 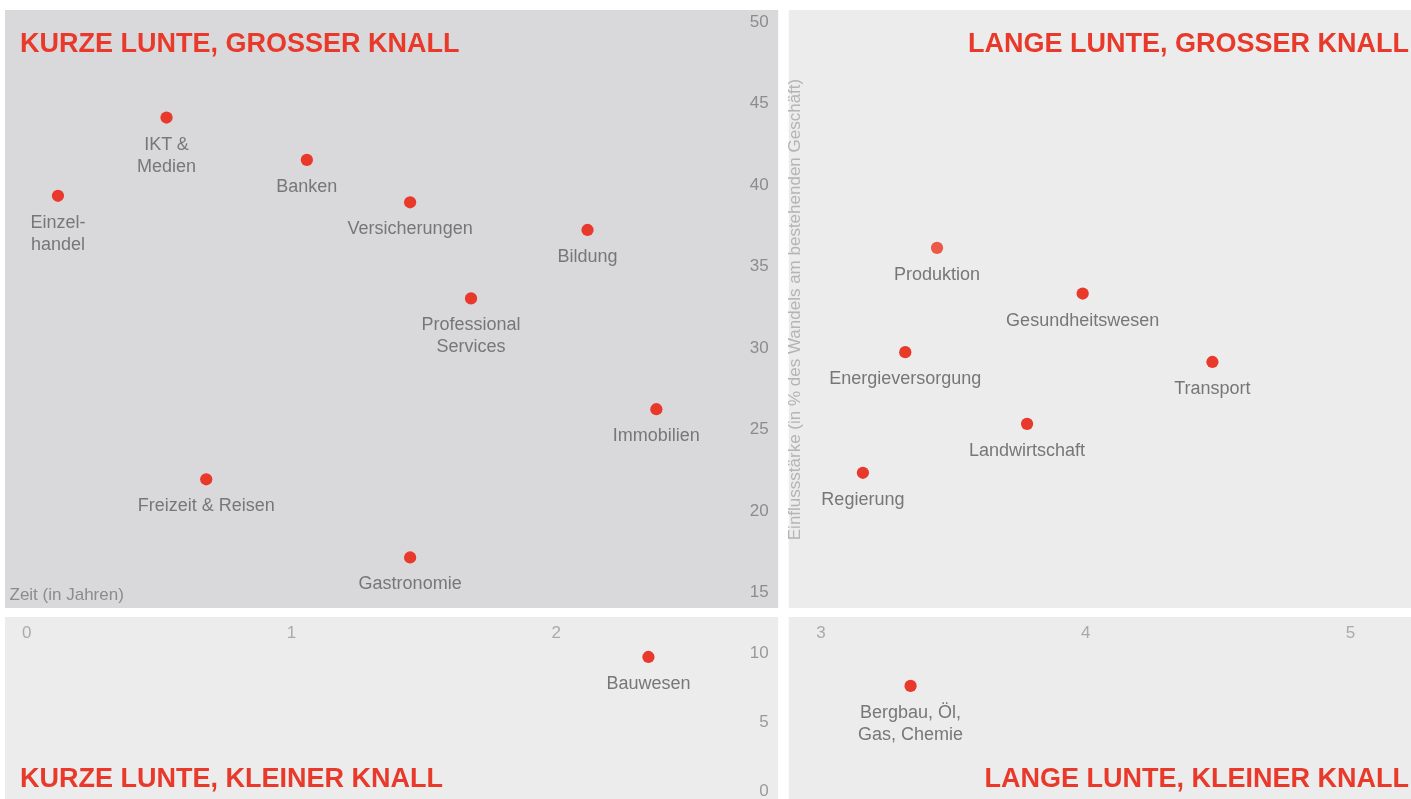 What do you see at coordinates (764, 722) in the screenshot?
I see `y-tick-label: 5` at bounding box center [764, 722].